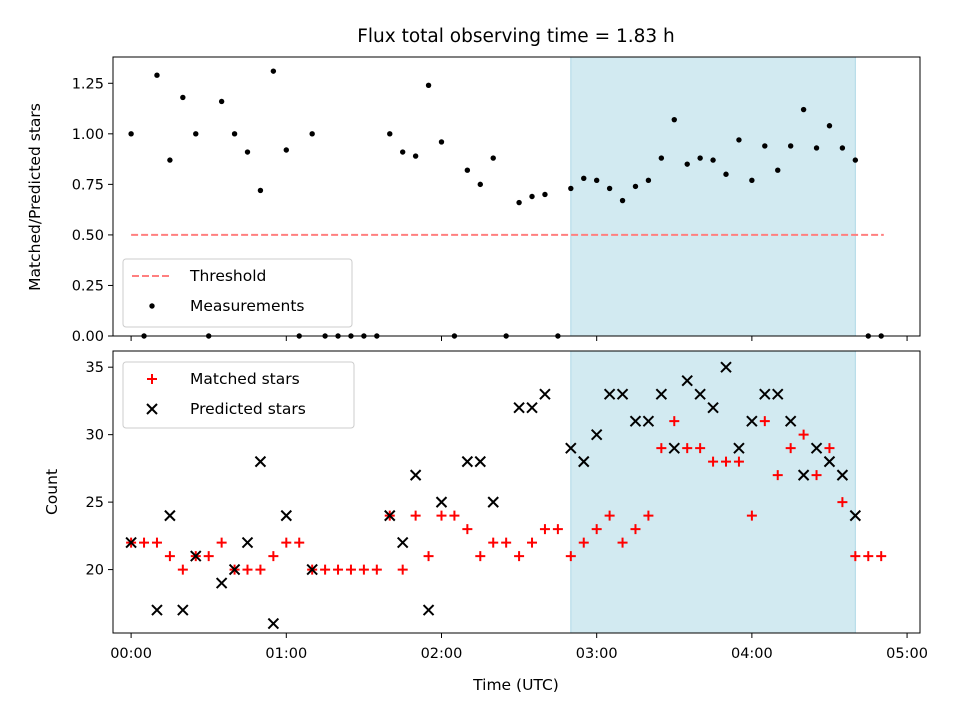 The height and width of the screenshot is (720, 960). I want to click on x-tick-label: 04:00, so click(752, 654).